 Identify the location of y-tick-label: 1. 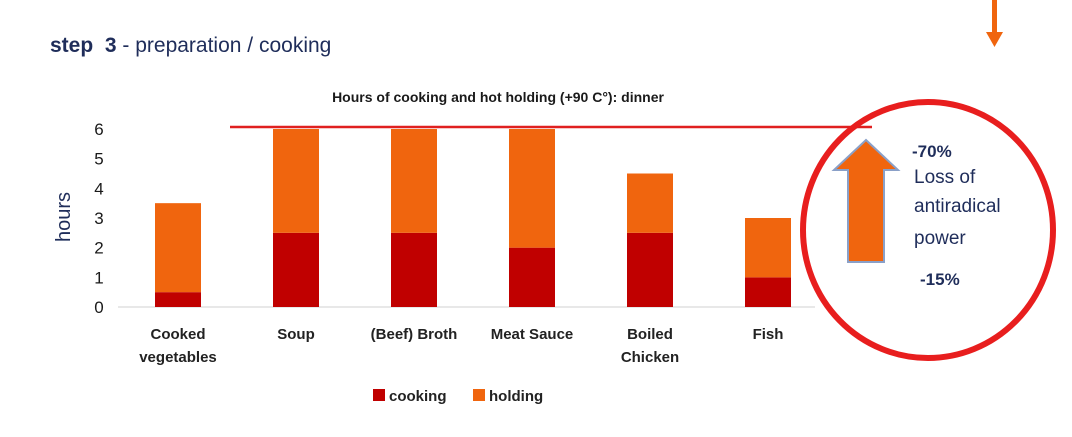
(98, 277).